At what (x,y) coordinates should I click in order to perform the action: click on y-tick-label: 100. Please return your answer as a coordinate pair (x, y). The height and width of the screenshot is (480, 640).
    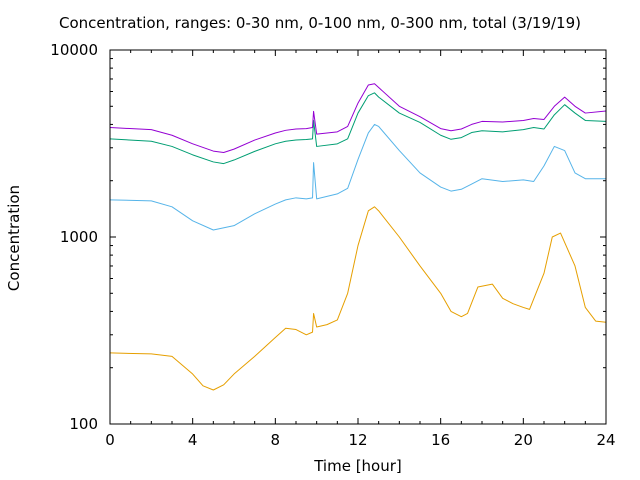
    Looking at the image, I should click on (83, 424).